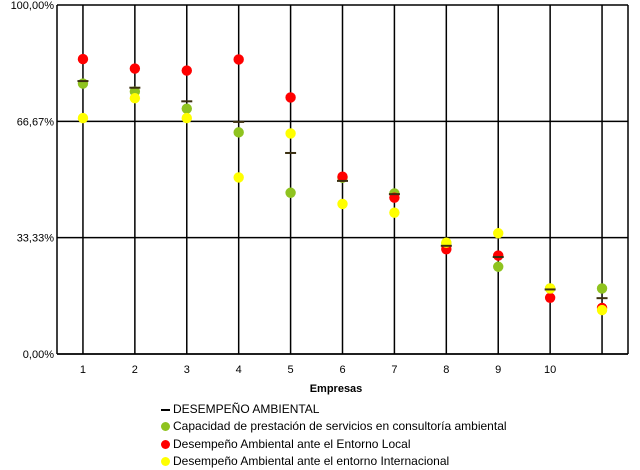 The image size is (640, 470). Describe the element at coordinates (187, 370) in the screenshot. I see `x-tick-label: 3` at that location.